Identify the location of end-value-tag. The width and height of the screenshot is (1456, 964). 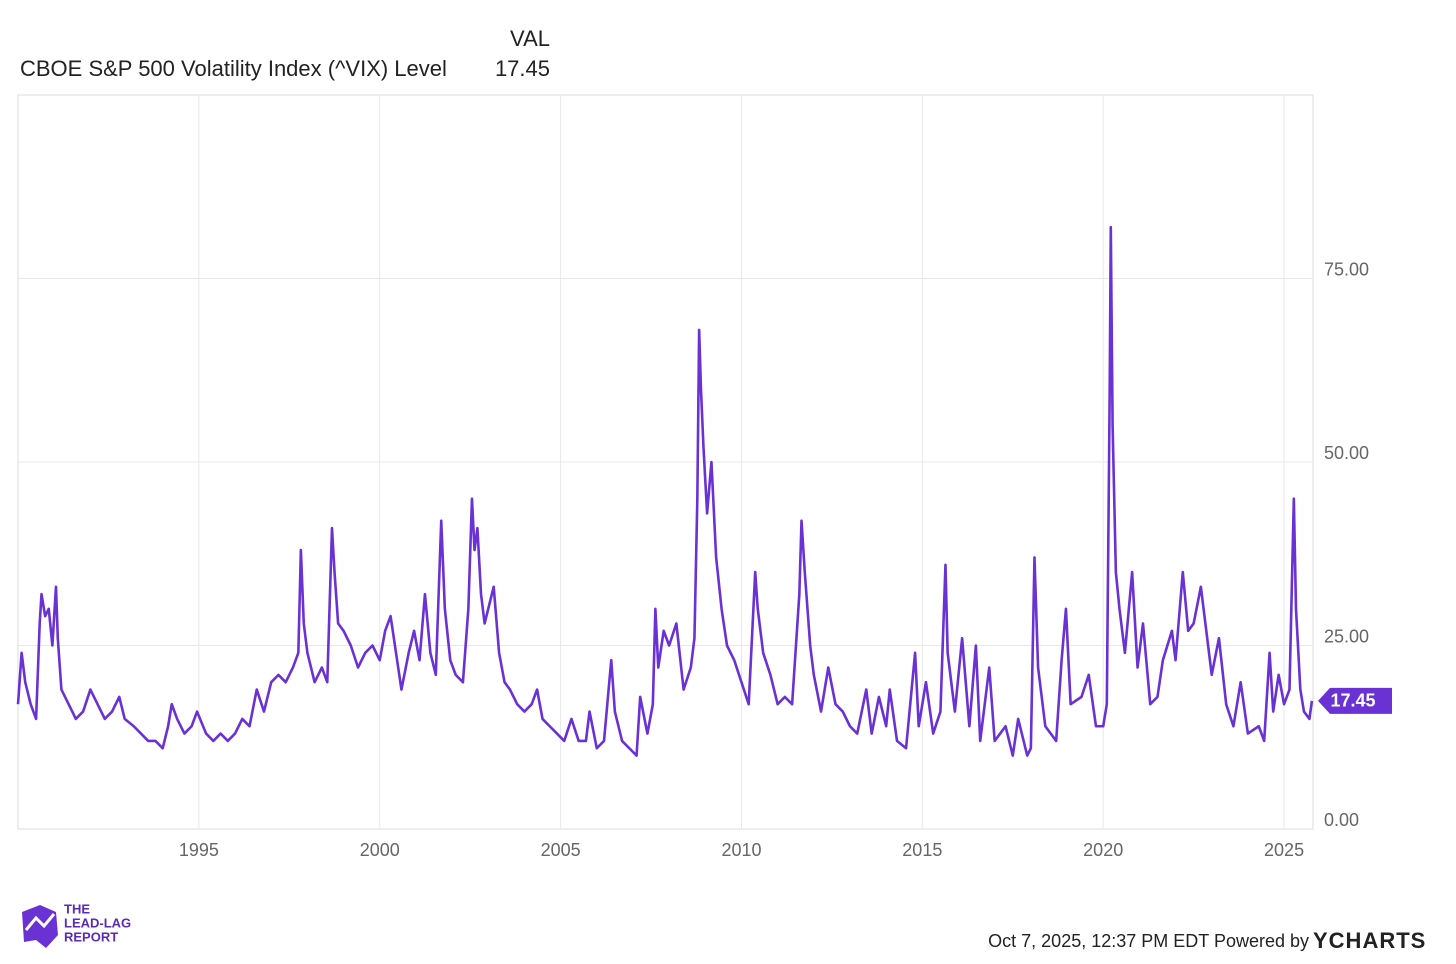
(1355, 700).